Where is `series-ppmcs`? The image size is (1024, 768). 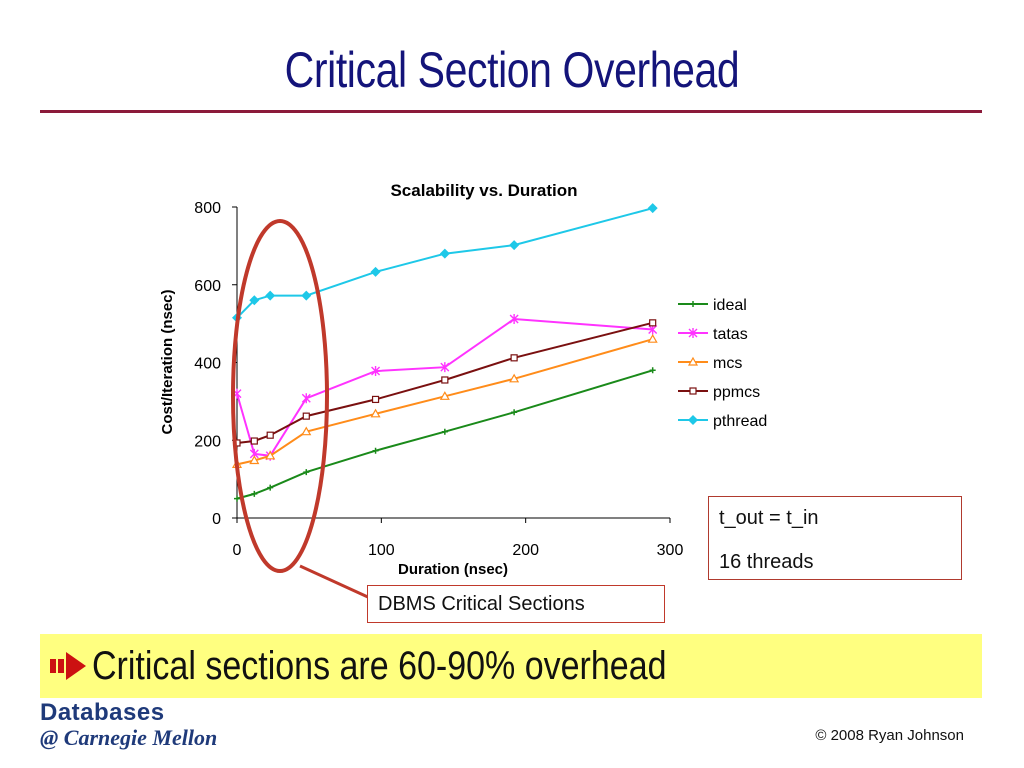
series-ppmcs is located at coordinates (445, 383).